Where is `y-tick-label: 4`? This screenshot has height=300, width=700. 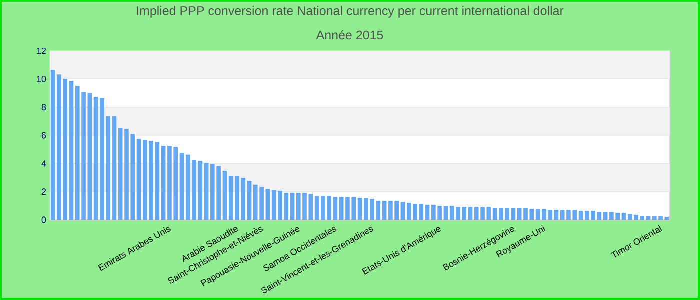
y-tick-label: 4 is located at coordinates (44, 163).